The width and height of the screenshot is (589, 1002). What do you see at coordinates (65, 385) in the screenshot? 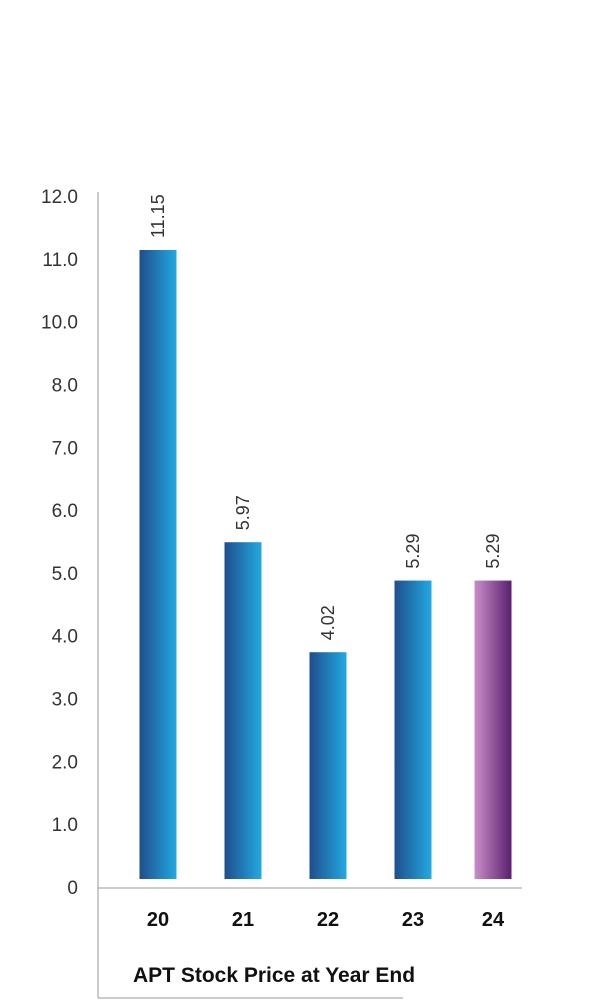
I see `y-tick-label: 8.0` at bounding box center [65, 385].